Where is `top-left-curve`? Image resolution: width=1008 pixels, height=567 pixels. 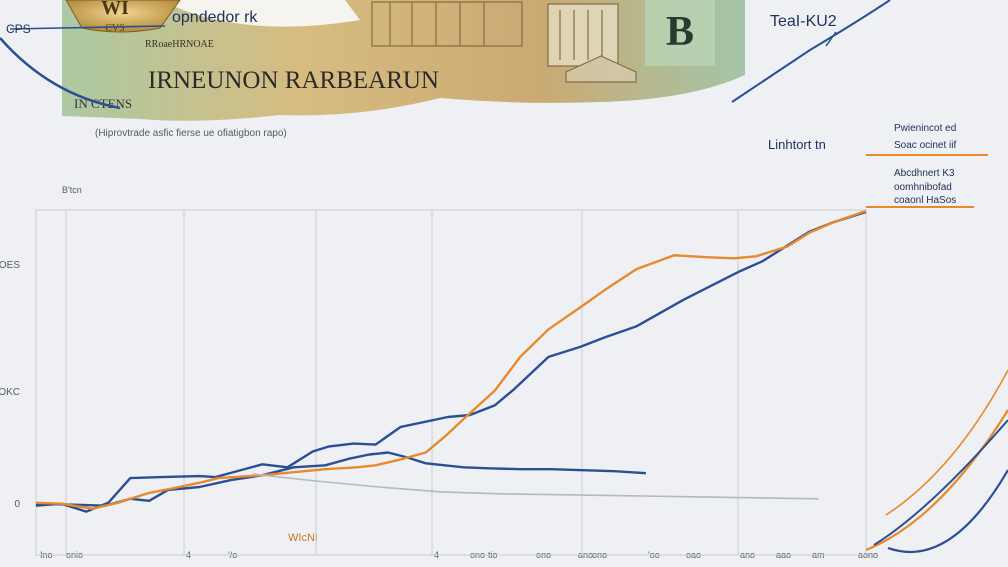 top-left-curve is located at coordinates (60, 73).